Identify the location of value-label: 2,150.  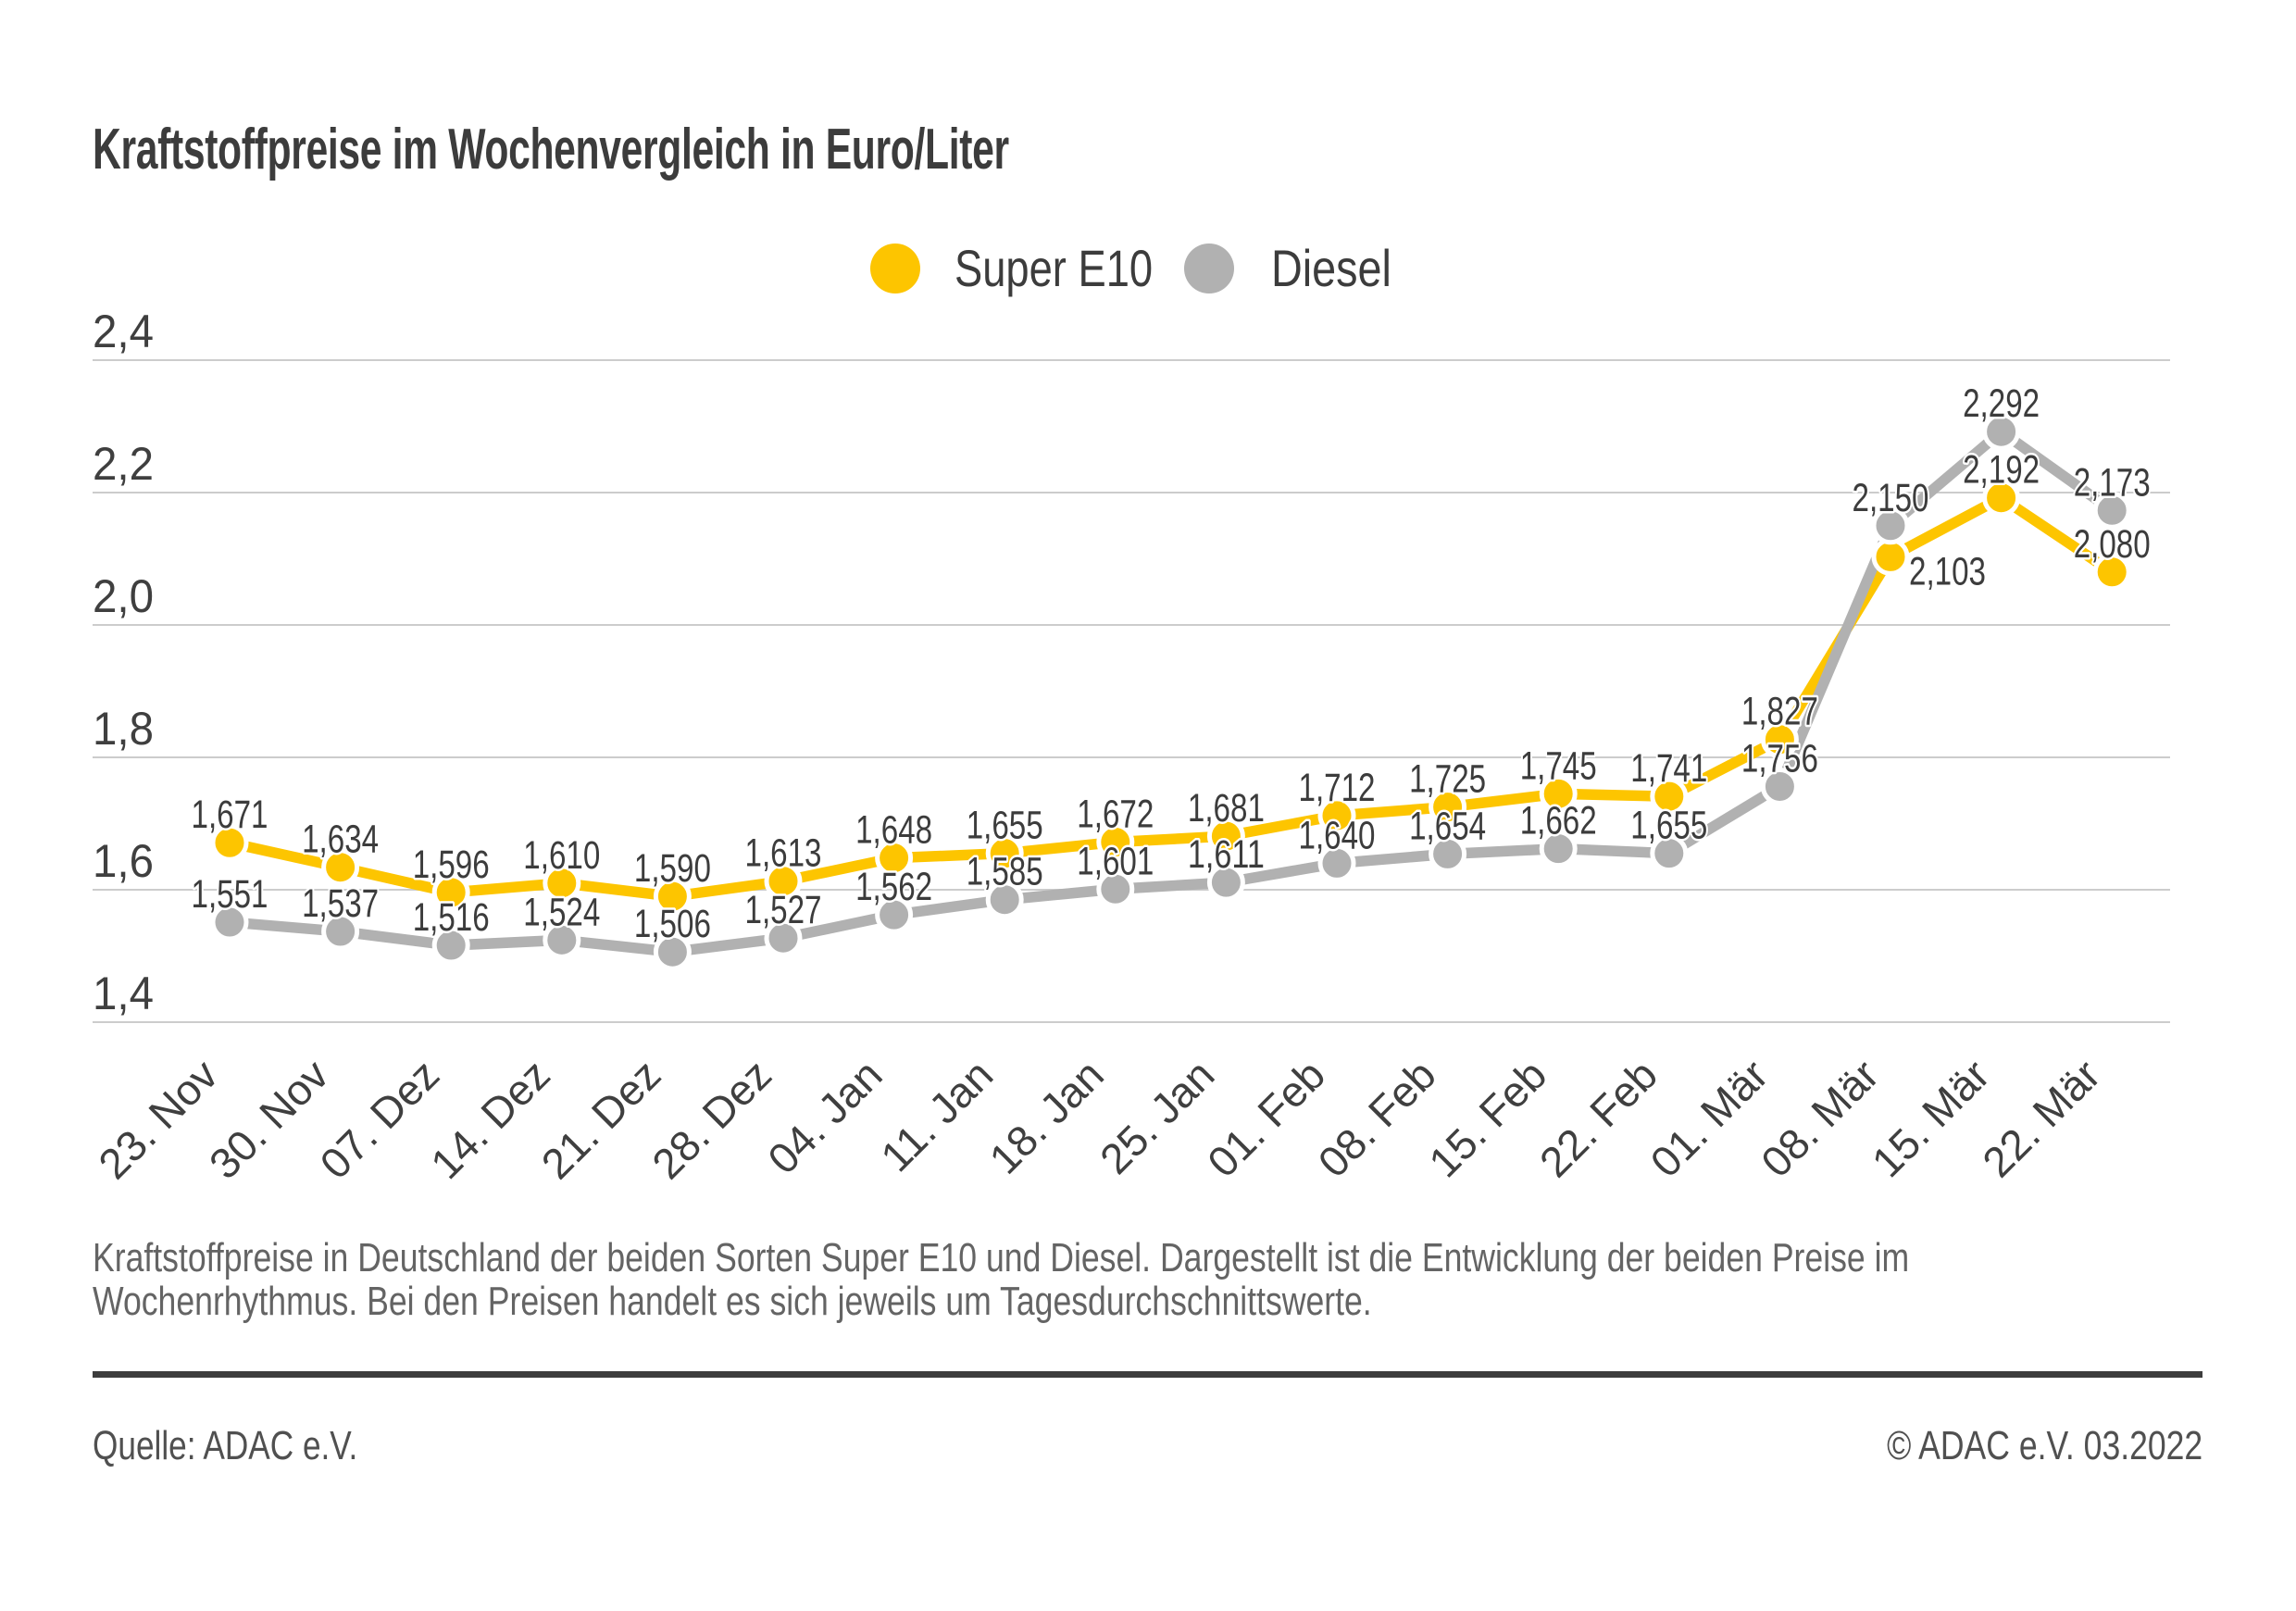
(1891, 498).